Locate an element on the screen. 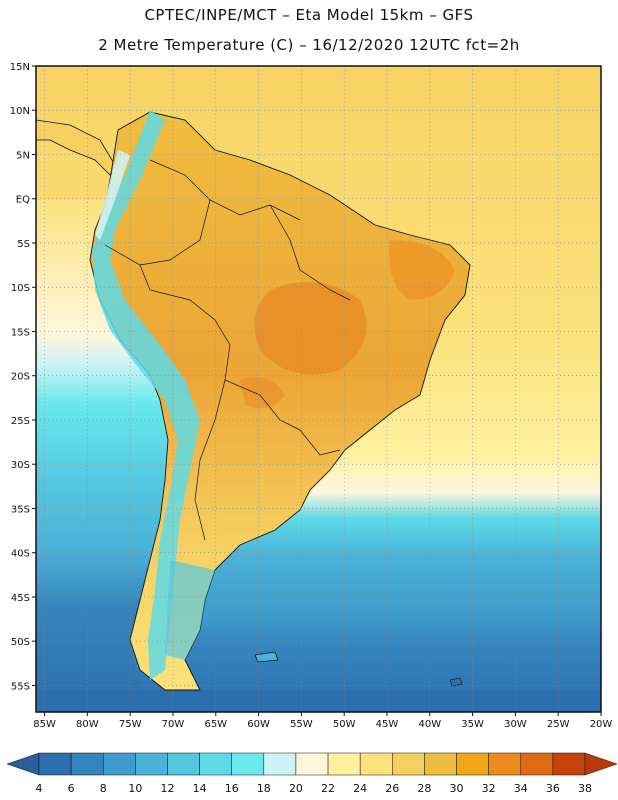 Image resolution: width=618 pixels, height=800 pixels. patagonia-cool-area is located at coordinates (190, 610).